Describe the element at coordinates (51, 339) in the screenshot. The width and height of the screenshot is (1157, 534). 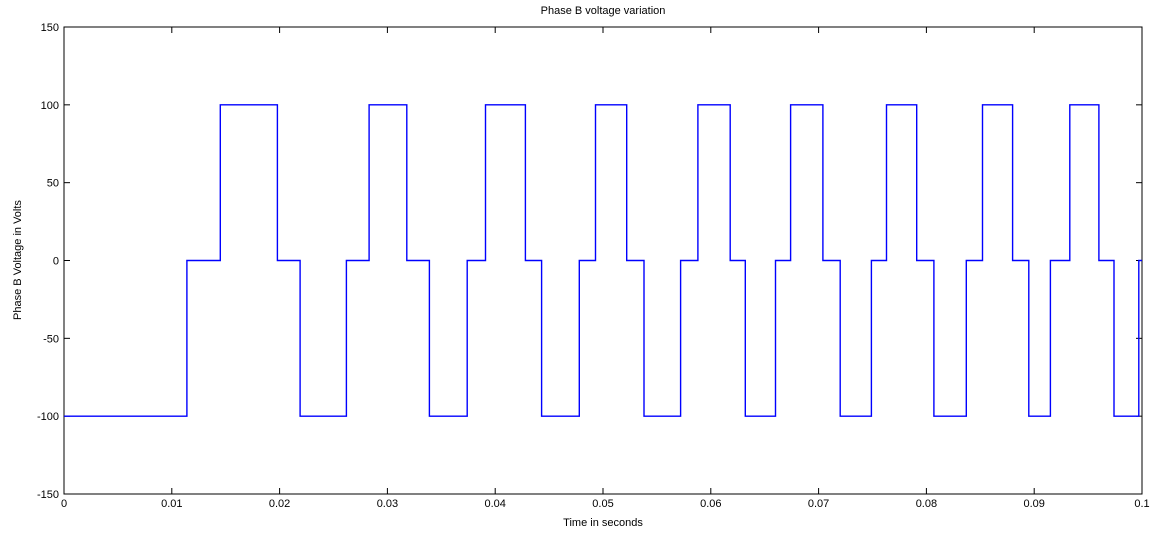
I see `y-tick-label: -50` at that location.